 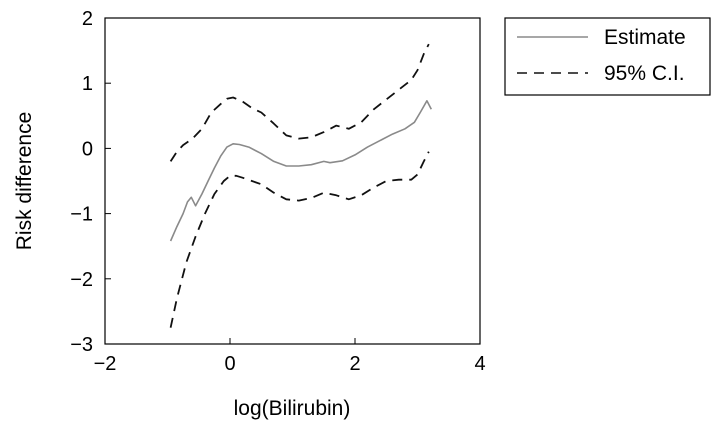 What do you see at coordinates (87, 19) in the screenshot?
I see `y-tick-label: 2` at bounding box center [87, 19].